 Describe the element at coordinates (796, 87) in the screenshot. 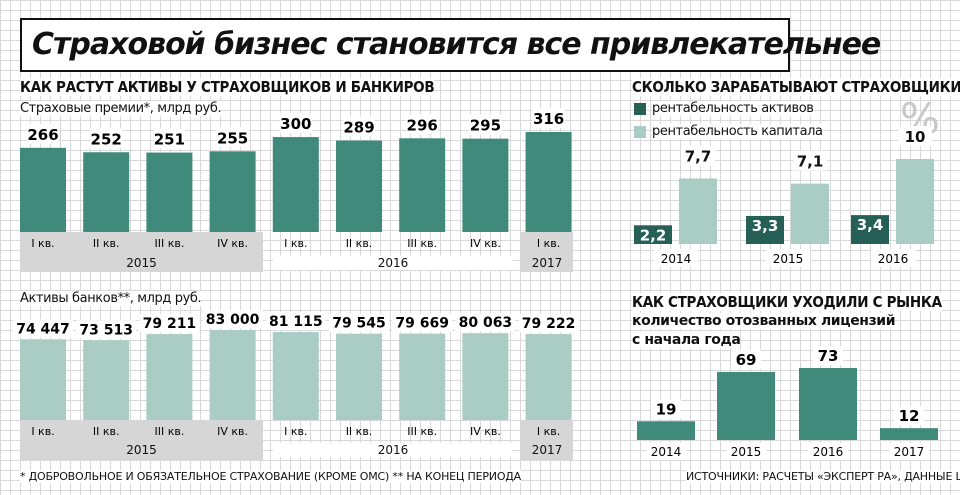

I see `right-section-heading: СКОЛЬКО ЗАРАБАТЫВАЮТ СТРАХОВЩИКИ` at that location.